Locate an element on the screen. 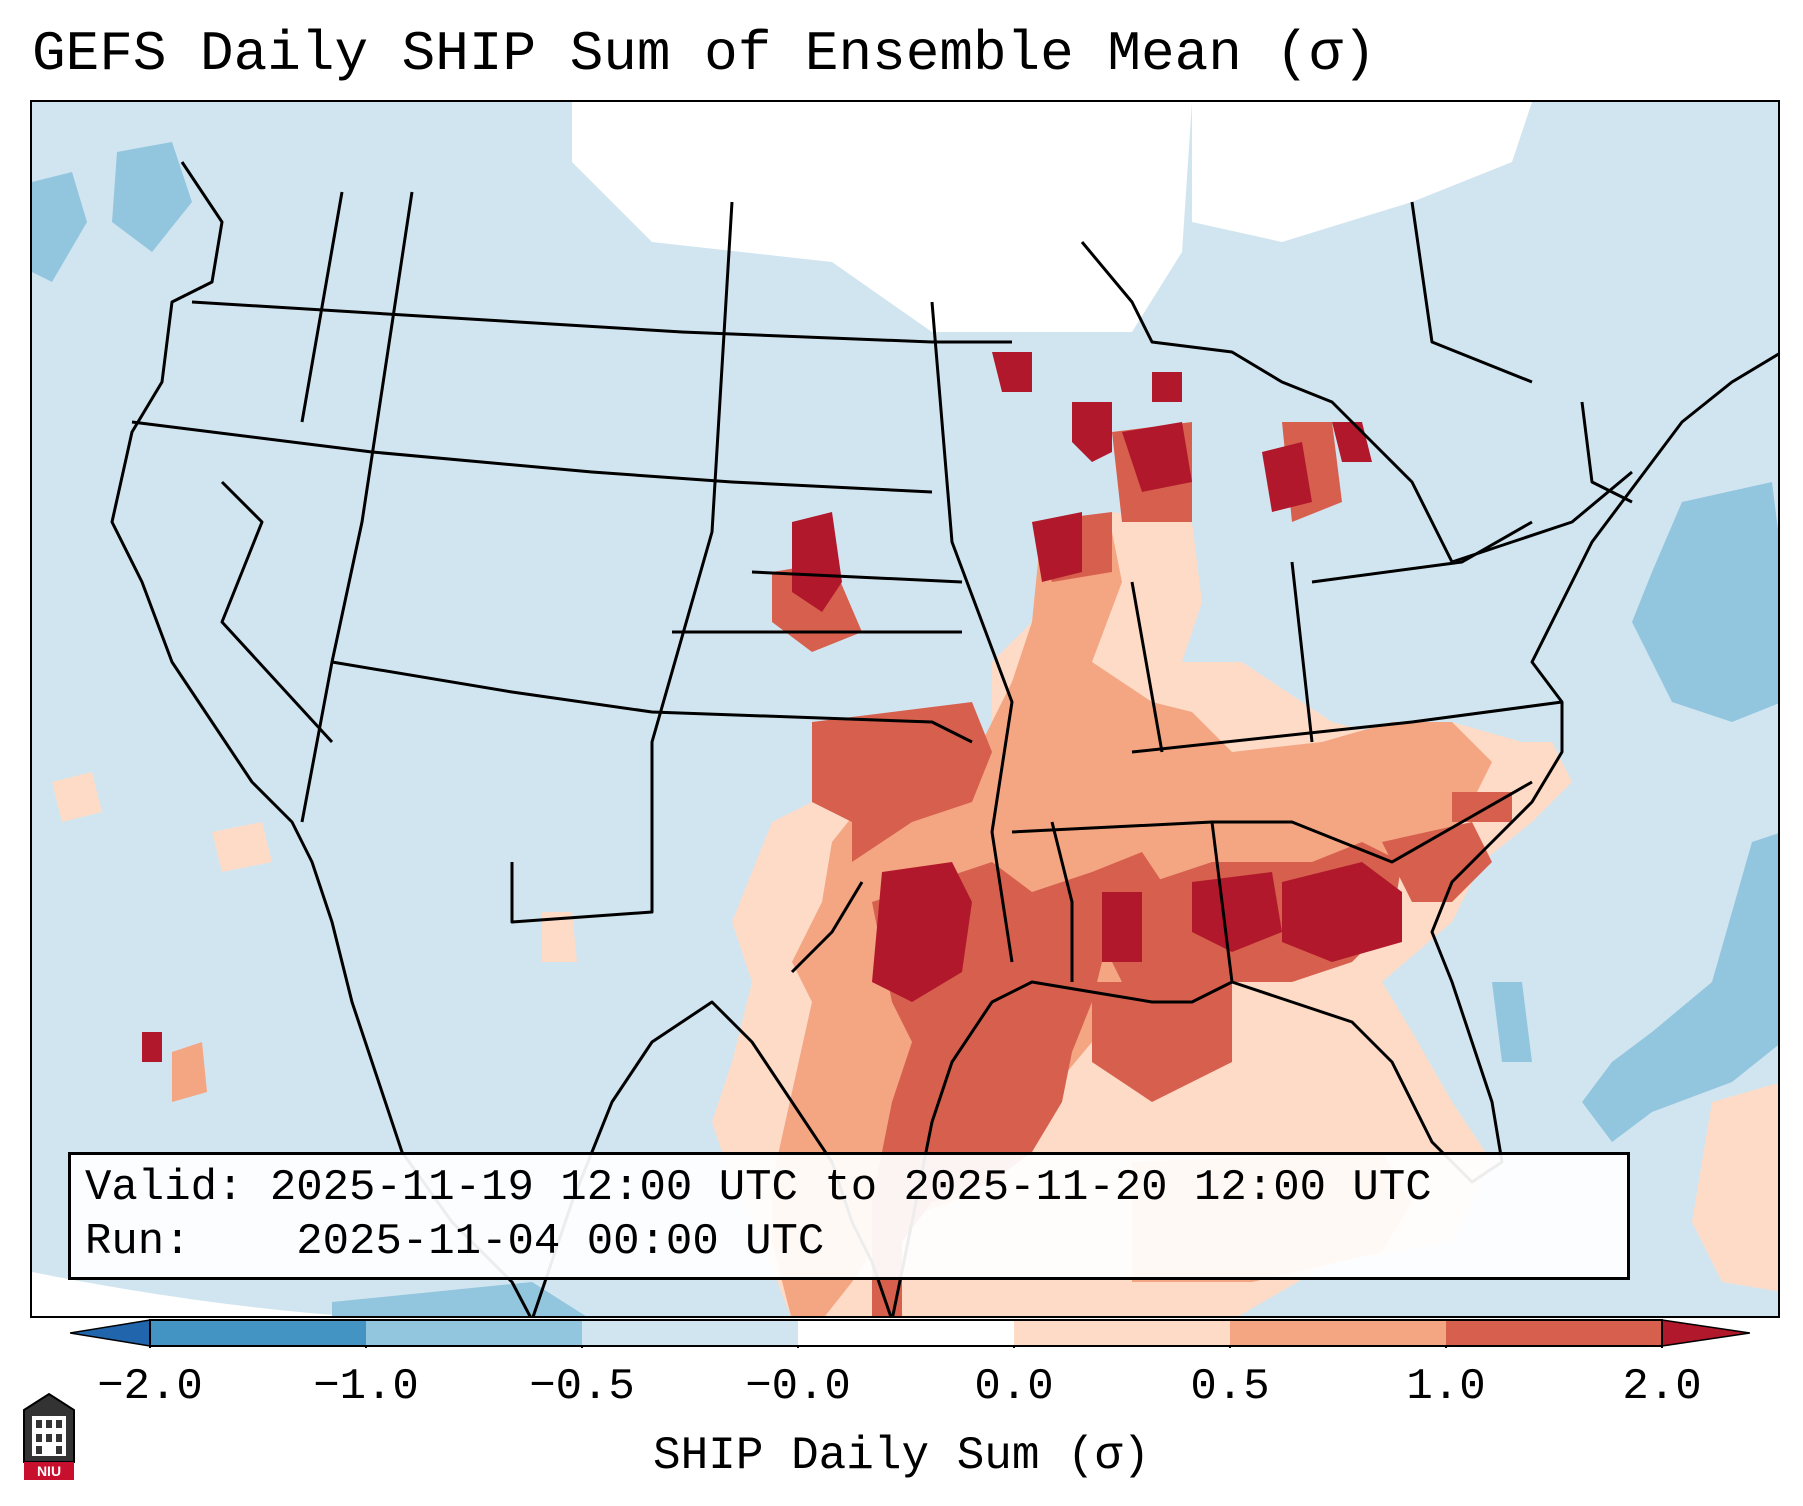 This screenshot has width=1803, height=1506. colorbar-label: SHIP Daily Sum (σ) is located at coordinates (901, 1456).